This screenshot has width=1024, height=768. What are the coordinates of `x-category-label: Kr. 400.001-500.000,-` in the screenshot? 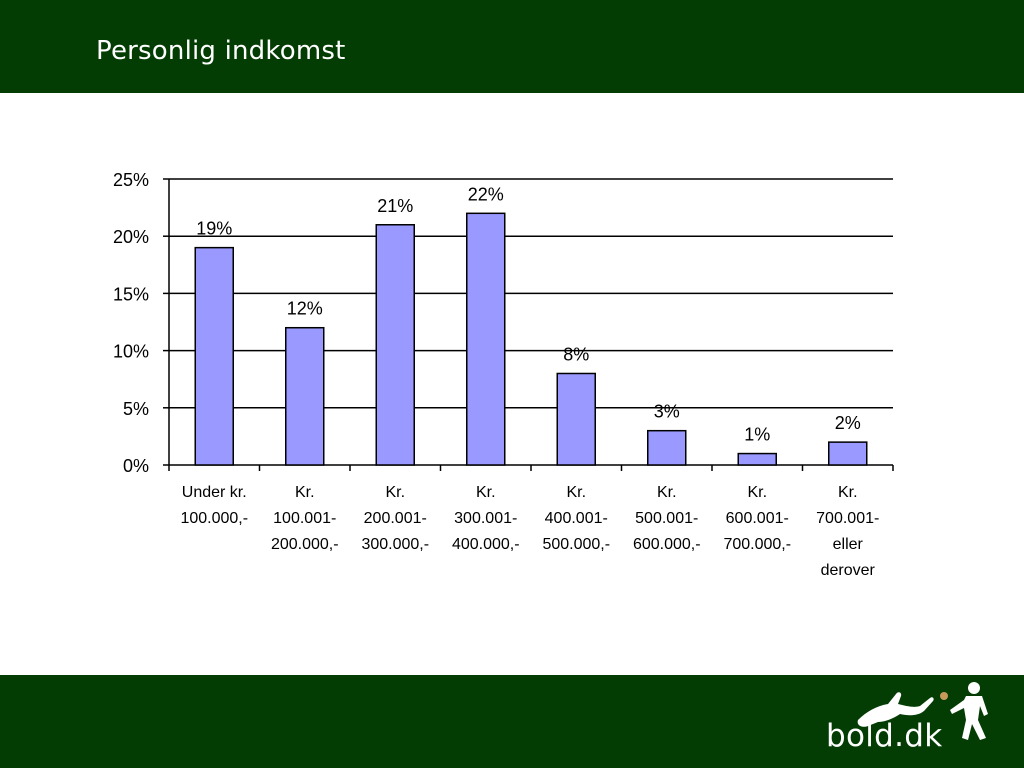 It's located at (576, 518).